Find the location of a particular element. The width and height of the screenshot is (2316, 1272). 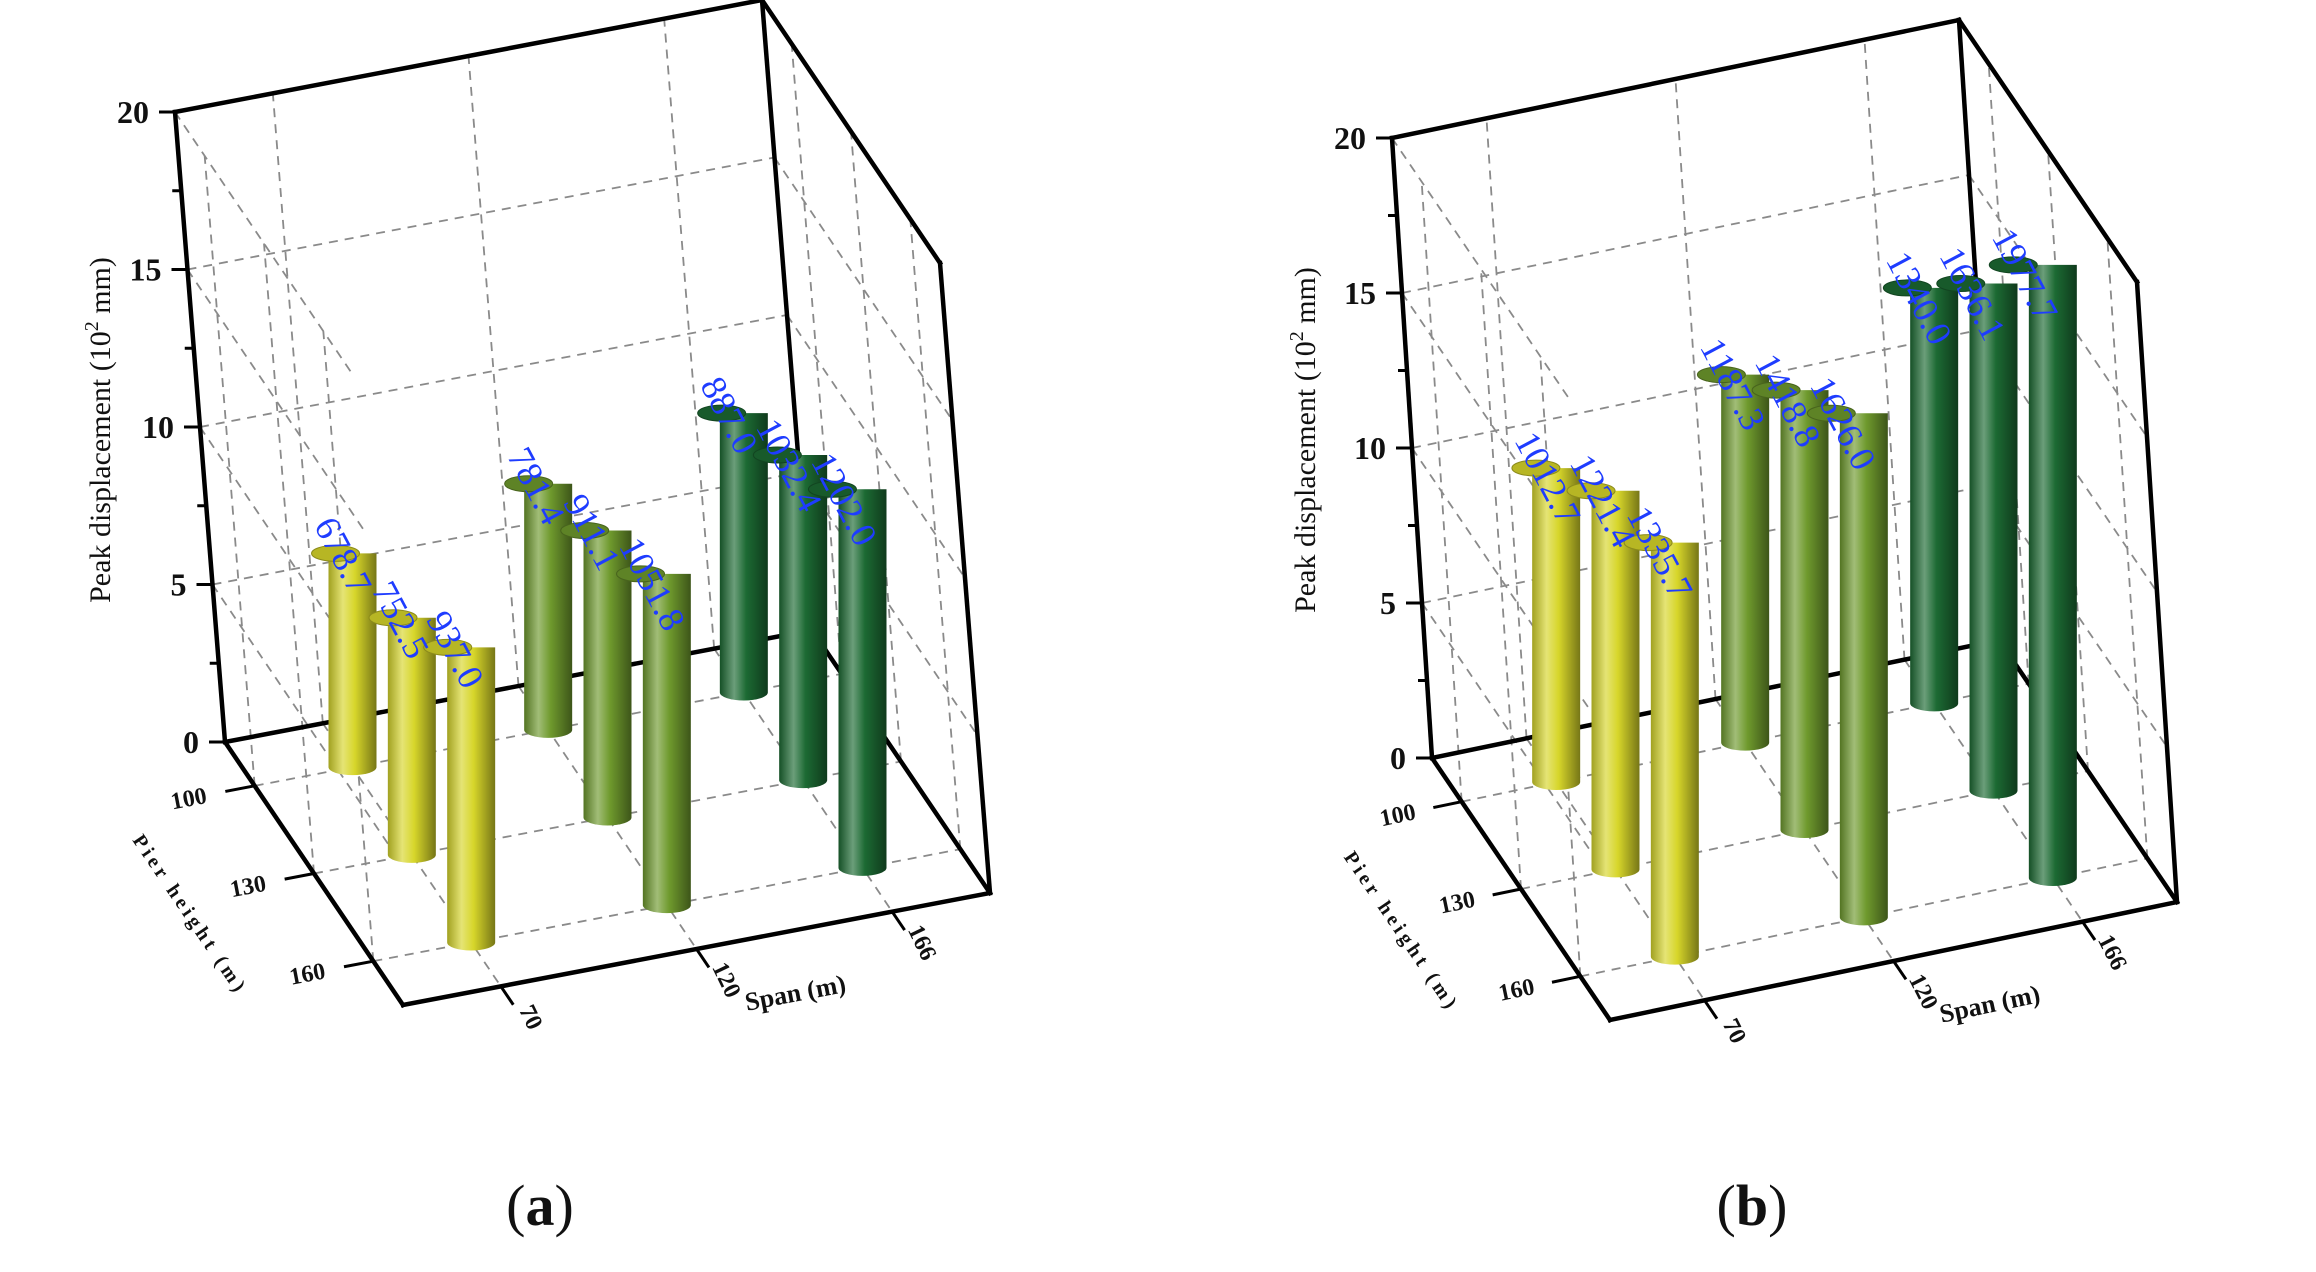

z-axis: 0 5 10 15 20 Peak displacement (102 mm) is located at coordinates (153, 427).